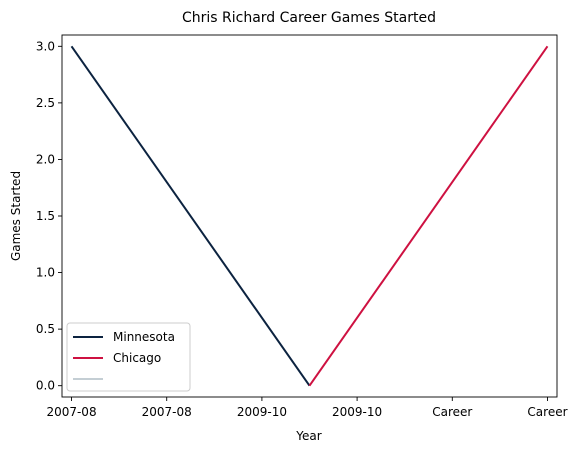 The height and width of the screenshot is (453, 570). I want to click on chart-title: Chris Richard Career Games Started, so click(309, 18).